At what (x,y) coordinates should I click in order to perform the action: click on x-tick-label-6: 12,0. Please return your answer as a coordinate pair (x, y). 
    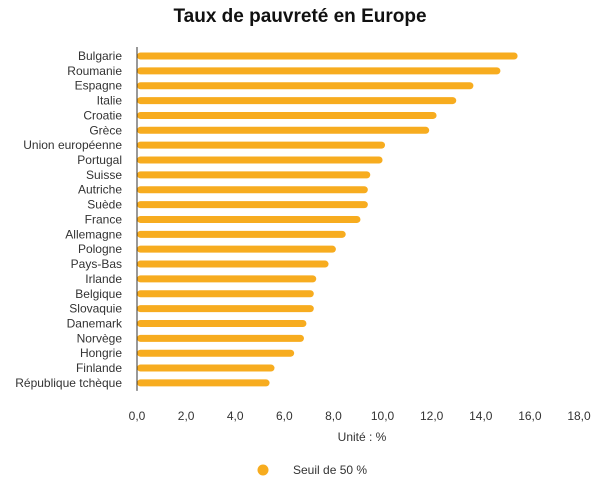
    Looking at the image, I should click on (432, 416).